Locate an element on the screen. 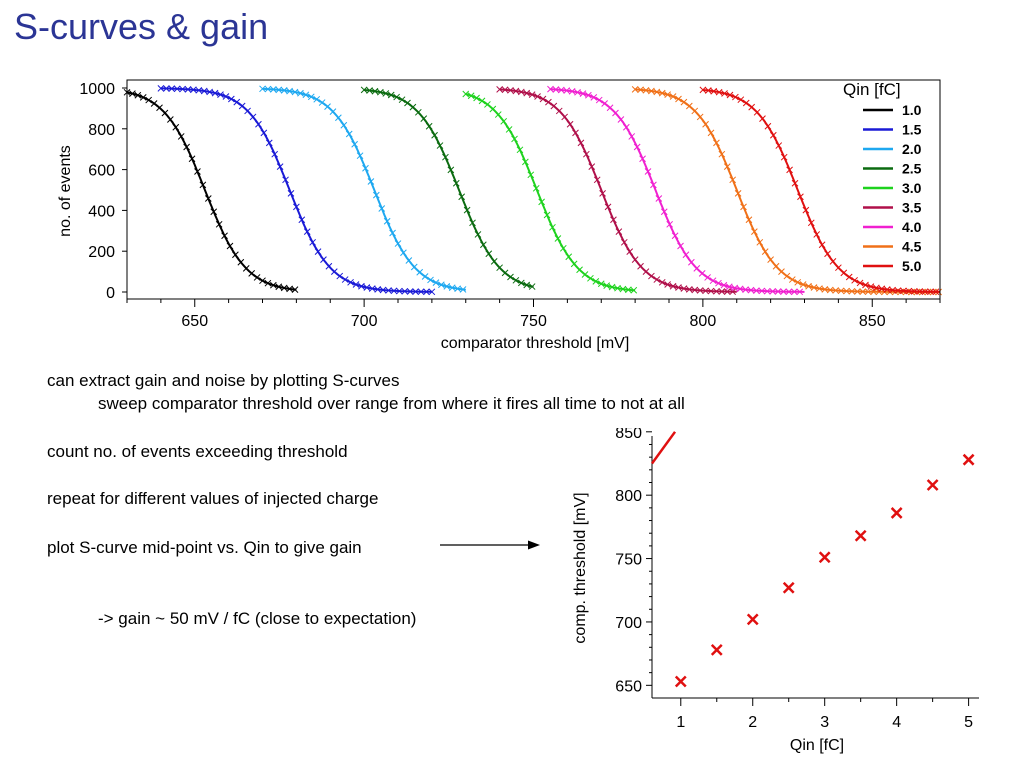  gain-fit-line is located at coordinates (663, 448).